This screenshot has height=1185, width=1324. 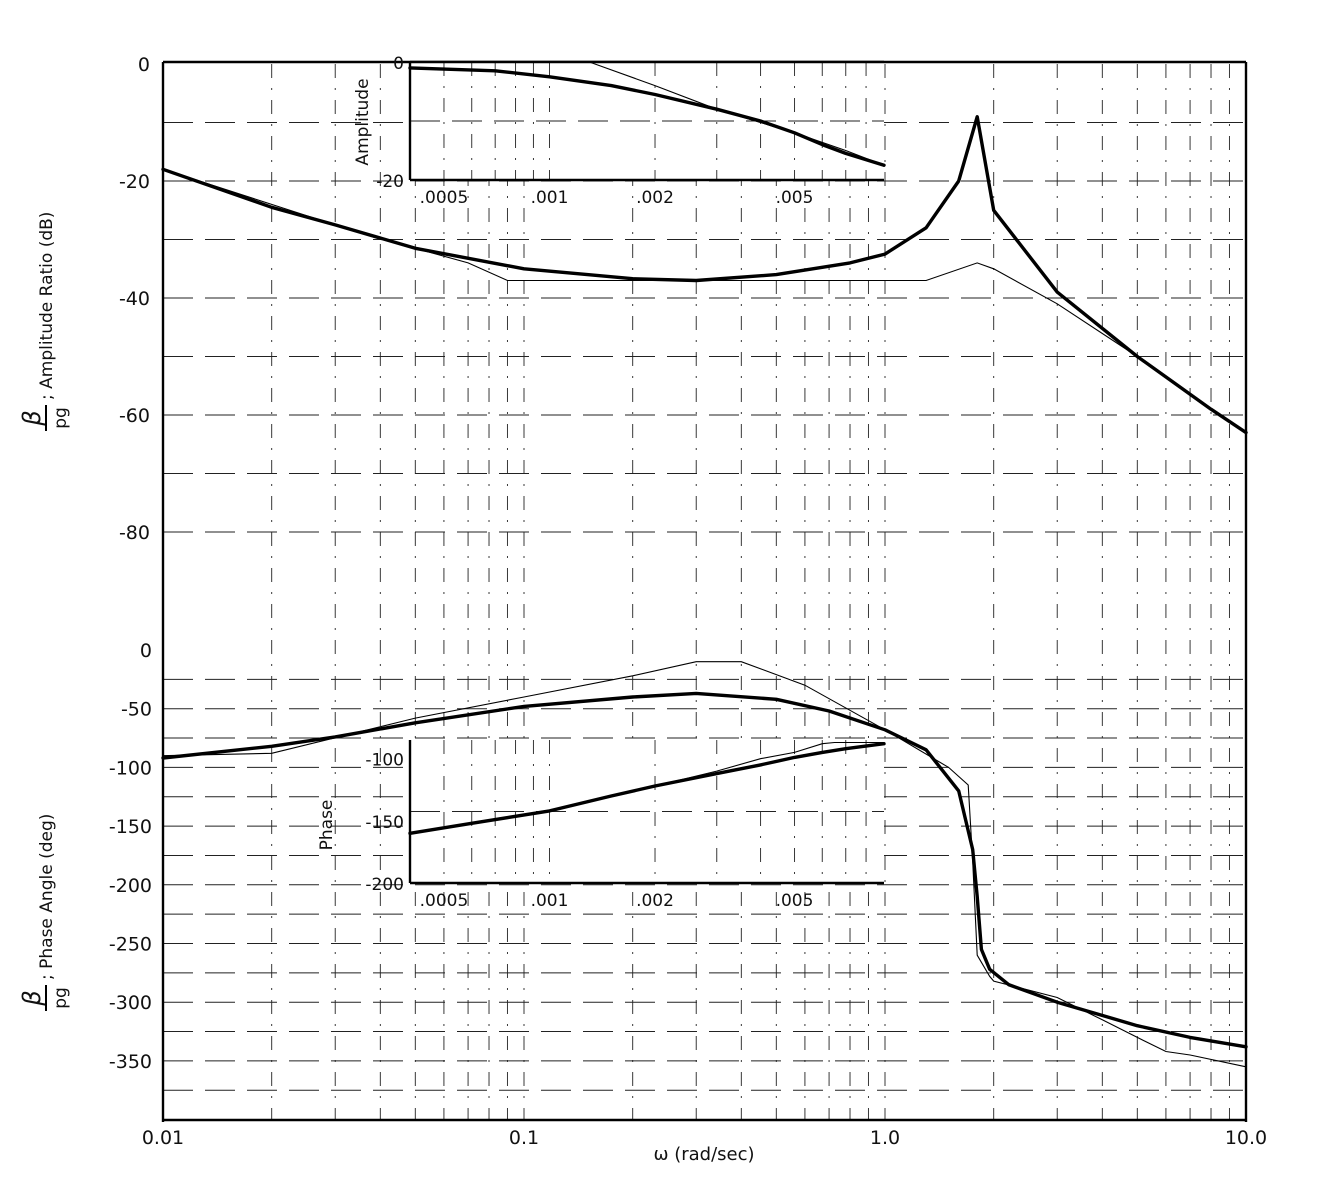 What do you see at coordinates (61, 418) in the screenshot?
I see `amp-label-pg: pg` at bounding box center [61, 418].